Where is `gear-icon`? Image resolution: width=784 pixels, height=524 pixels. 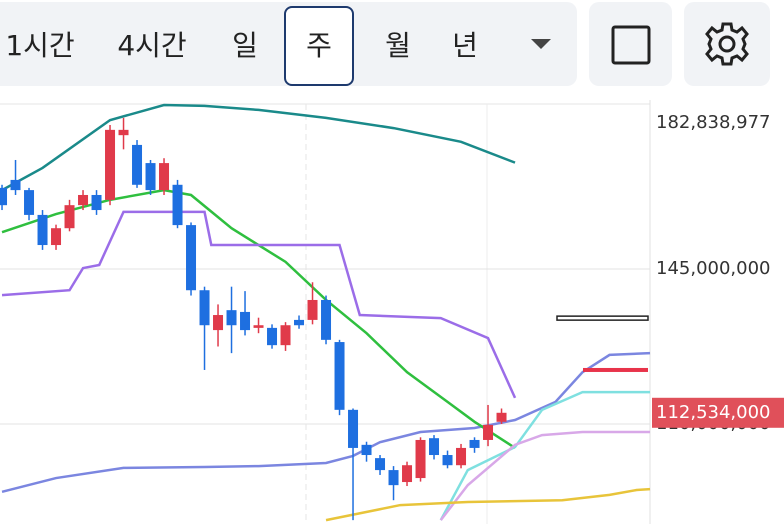
gear-icon is located at coordinates (727, 44).